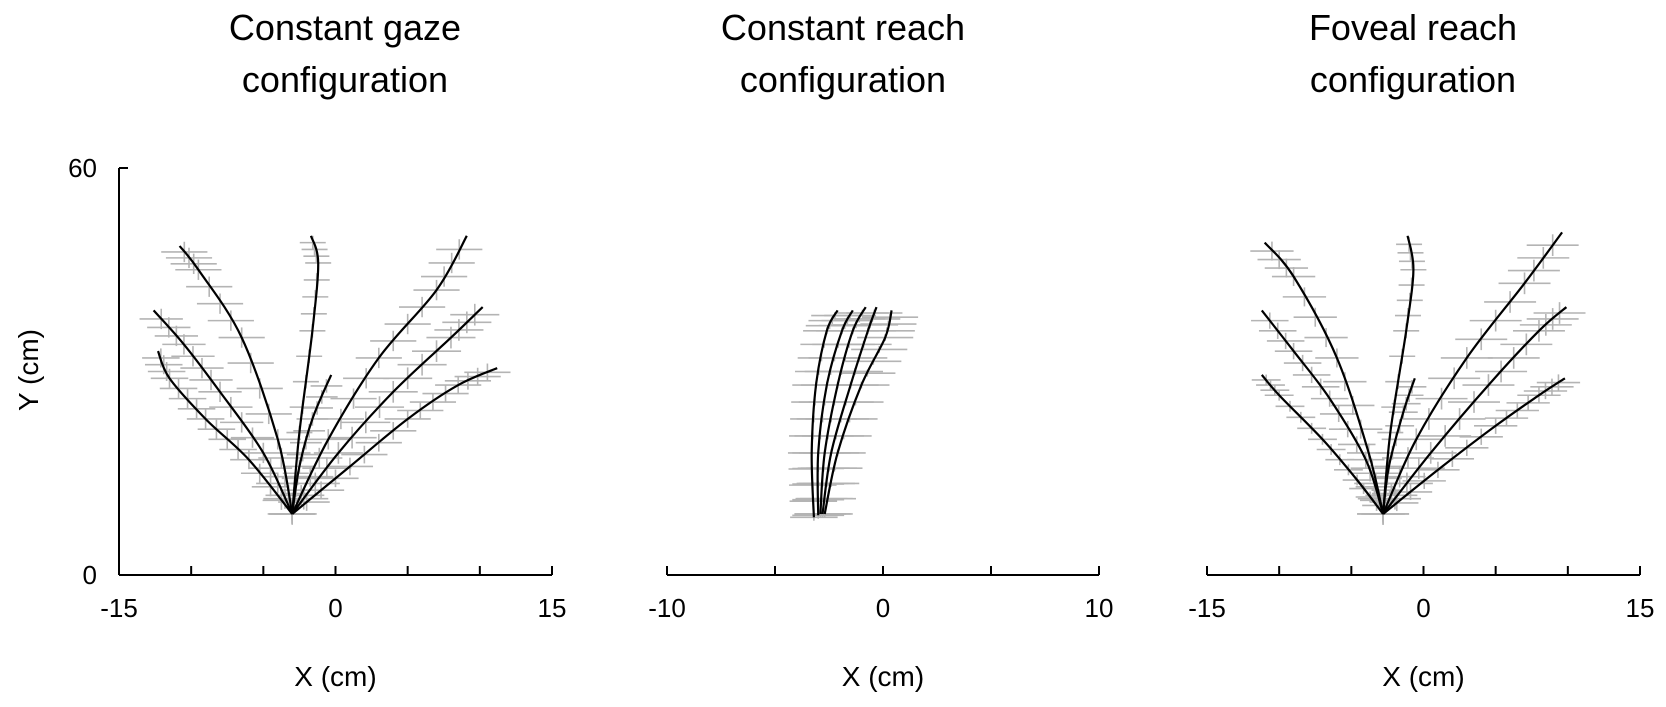 This screenshot has height=707, width=1666. I want to click on x-tick-label: -10, so click(667, 608).